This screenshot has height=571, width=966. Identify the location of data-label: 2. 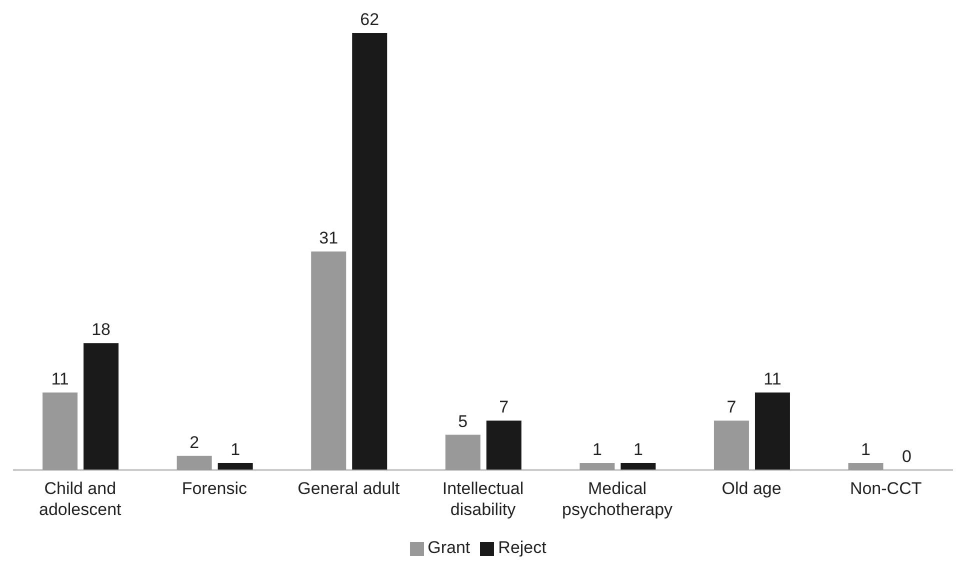
(195, 442).